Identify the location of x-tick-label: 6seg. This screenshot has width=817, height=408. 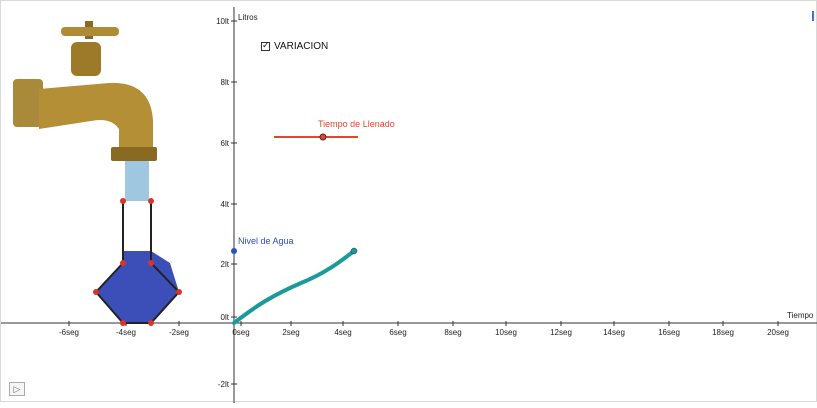
(397, 332).